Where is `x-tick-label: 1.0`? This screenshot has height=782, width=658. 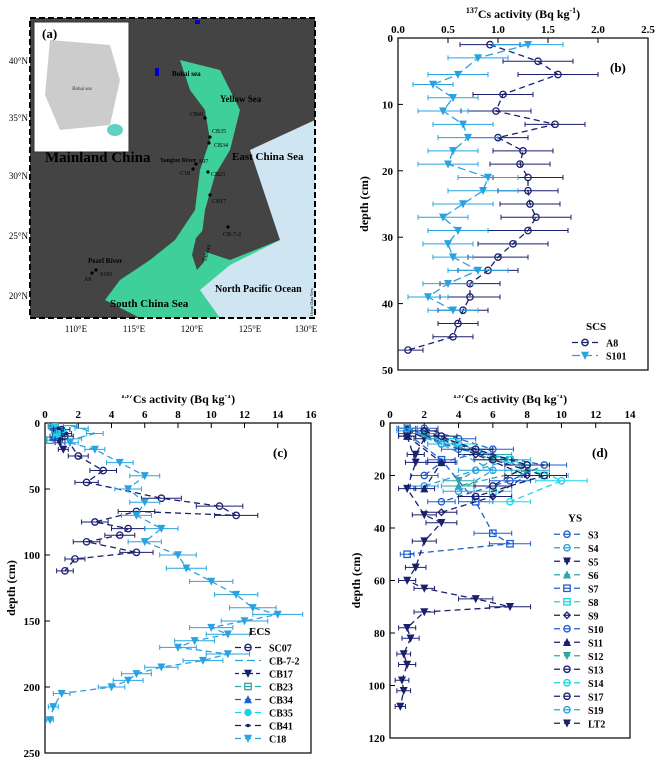
x-tick-label: 1.0 is located at coordinates (498, 30).